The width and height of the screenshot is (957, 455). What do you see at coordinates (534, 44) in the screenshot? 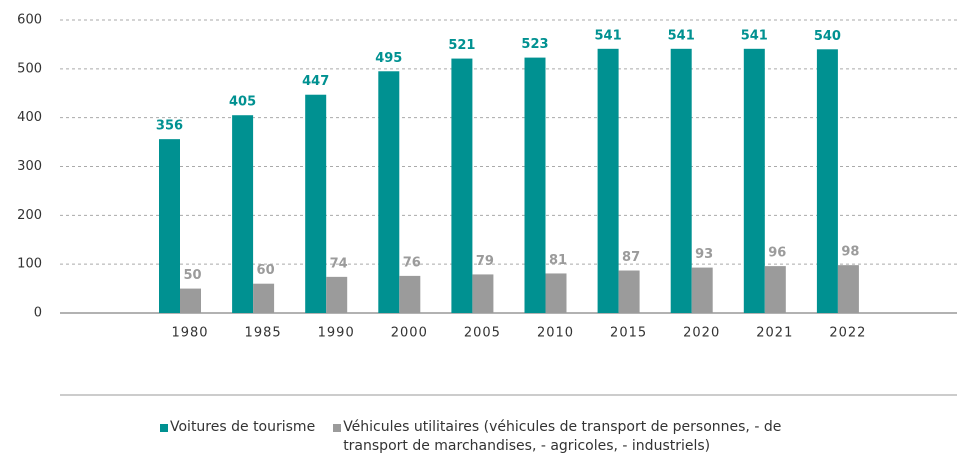
I see `value-label: 523` at bounding box center [534, 44].